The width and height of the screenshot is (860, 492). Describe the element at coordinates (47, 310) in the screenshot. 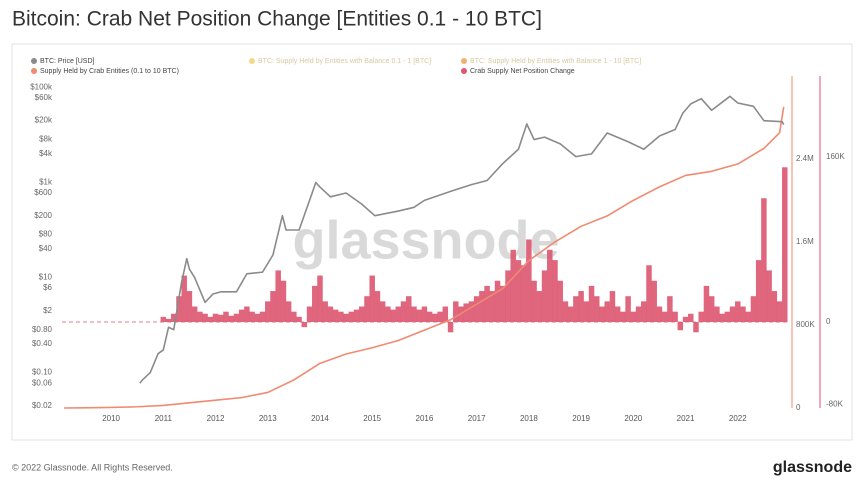

I see `yticks-tick-label: $2` at that location.